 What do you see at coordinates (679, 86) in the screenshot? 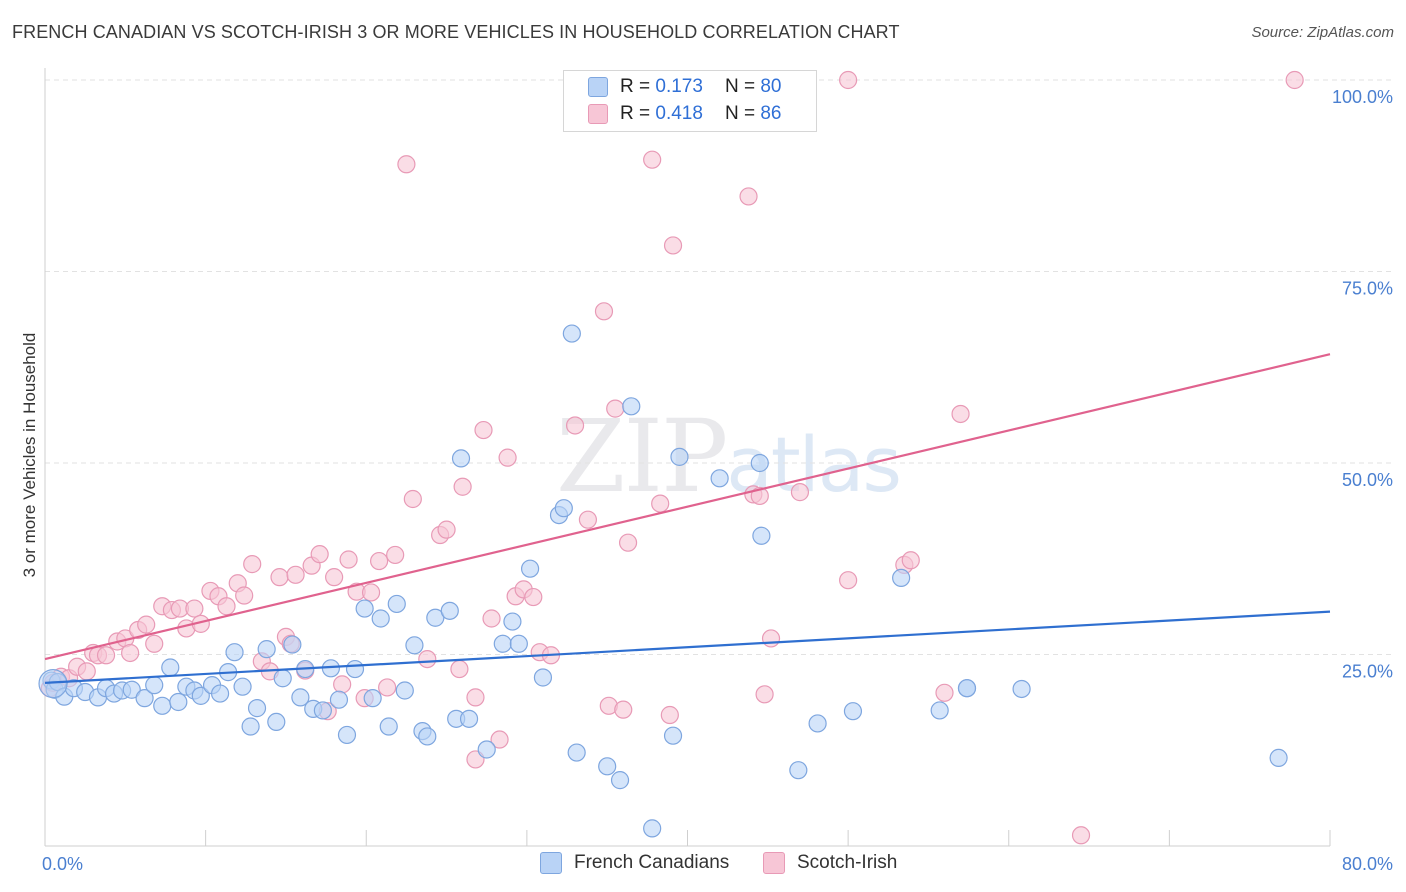
I see `legend-r-value: 0.173` at bounding box center [679, 86].